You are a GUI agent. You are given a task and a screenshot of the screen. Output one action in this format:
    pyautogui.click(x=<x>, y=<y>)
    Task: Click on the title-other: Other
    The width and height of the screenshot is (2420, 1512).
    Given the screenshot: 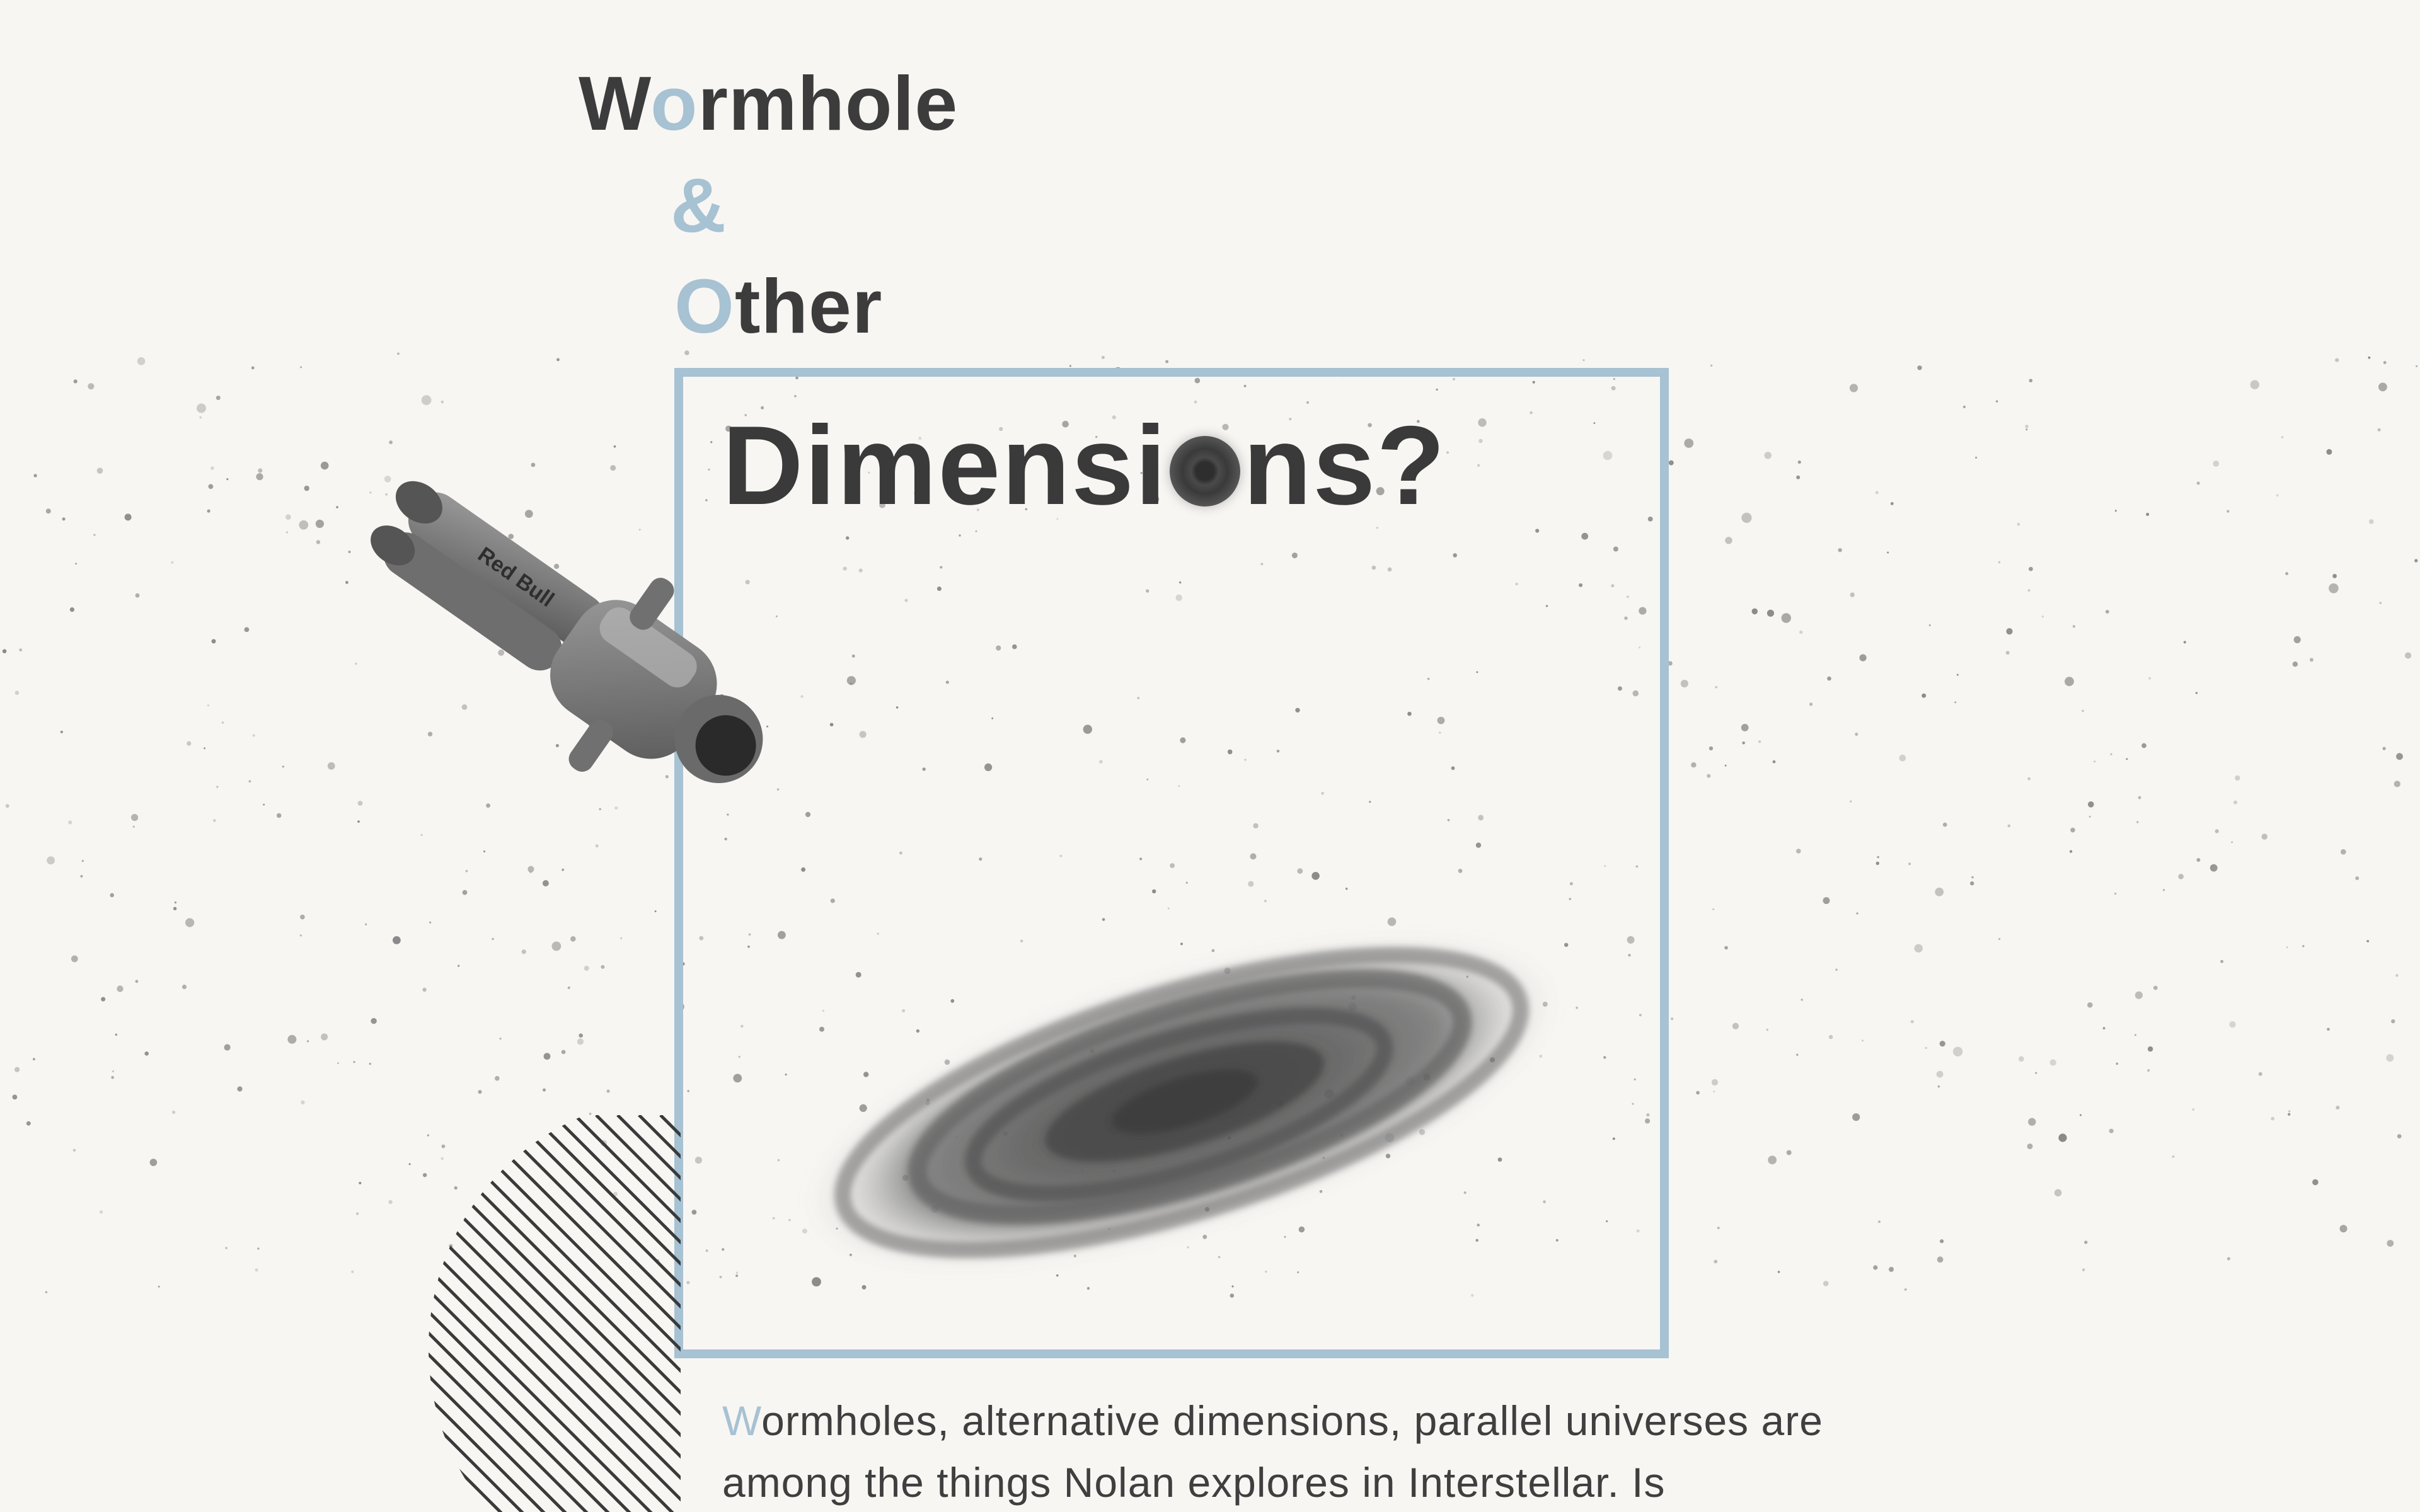 What is the action you would take?
    pyautogui.click(x=778, y=306)
    